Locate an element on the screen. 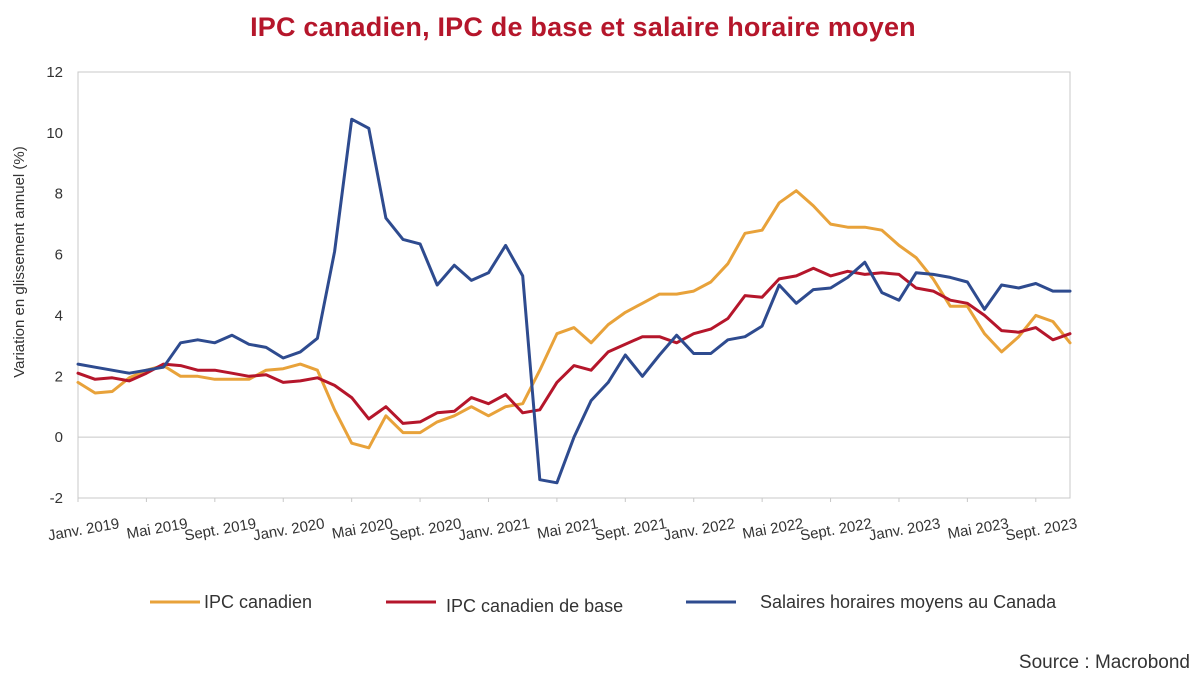 The width and height of the screenshot is (1196, 678). x-tick-label: Sept. 2023 is located at coordinates (1041, 529).